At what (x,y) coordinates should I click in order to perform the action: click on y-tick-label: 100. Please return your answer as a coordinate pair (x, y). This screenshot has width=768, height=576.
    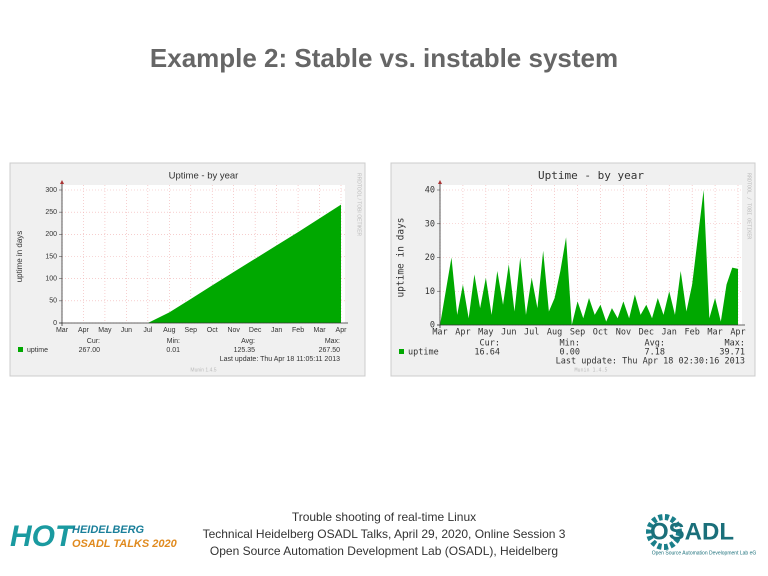
    Looking at the image, I should click on (51, 279).